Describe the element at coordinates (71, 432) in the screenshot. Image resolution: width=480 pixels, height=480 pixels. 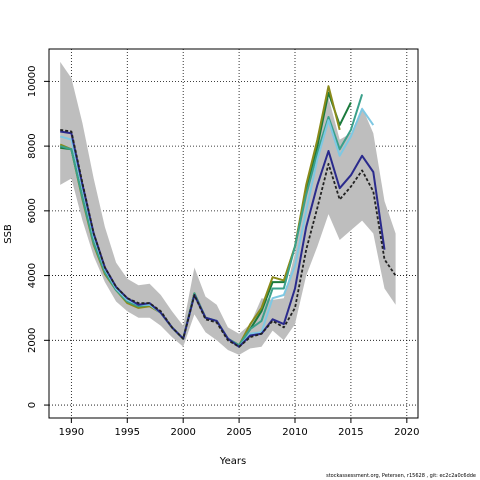
I see `x-tick-label: 1990` at that location.